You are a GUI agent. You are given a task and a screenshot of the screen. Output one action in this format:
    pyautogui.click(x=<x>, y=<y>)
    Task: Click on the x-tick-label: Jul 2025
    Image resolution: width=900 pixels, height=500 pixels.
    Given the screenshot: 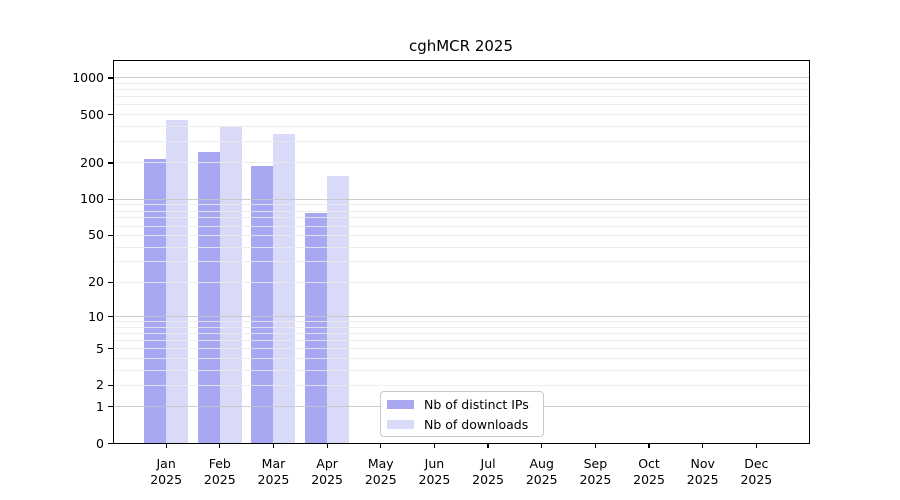 What is the action you would take?
    pyautogui.click(x=488, y=471)
    